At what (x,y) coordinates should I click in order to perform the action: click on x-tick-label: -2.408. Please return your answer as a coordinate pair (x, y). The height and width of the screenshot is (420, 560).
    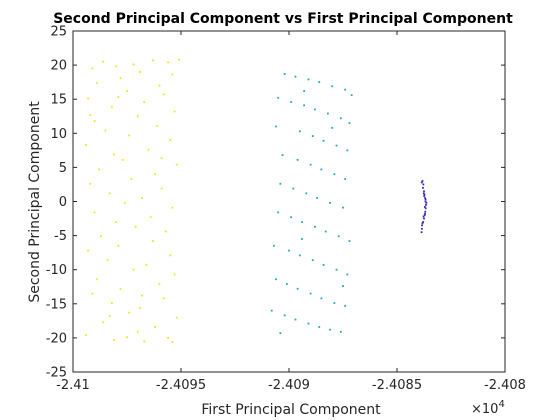
    Looking at the image, I should click on (505, 385).